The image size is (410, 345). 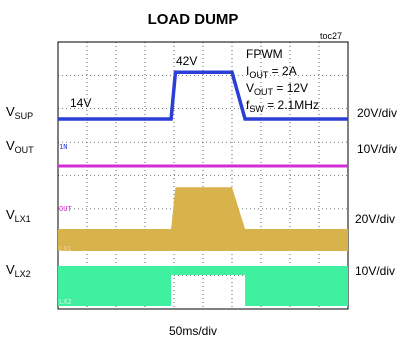 What do you see at coordinates (20, 146) in the screenshot?
I see `channel-name-vout: VOUT` at bounding box center [20, 146].